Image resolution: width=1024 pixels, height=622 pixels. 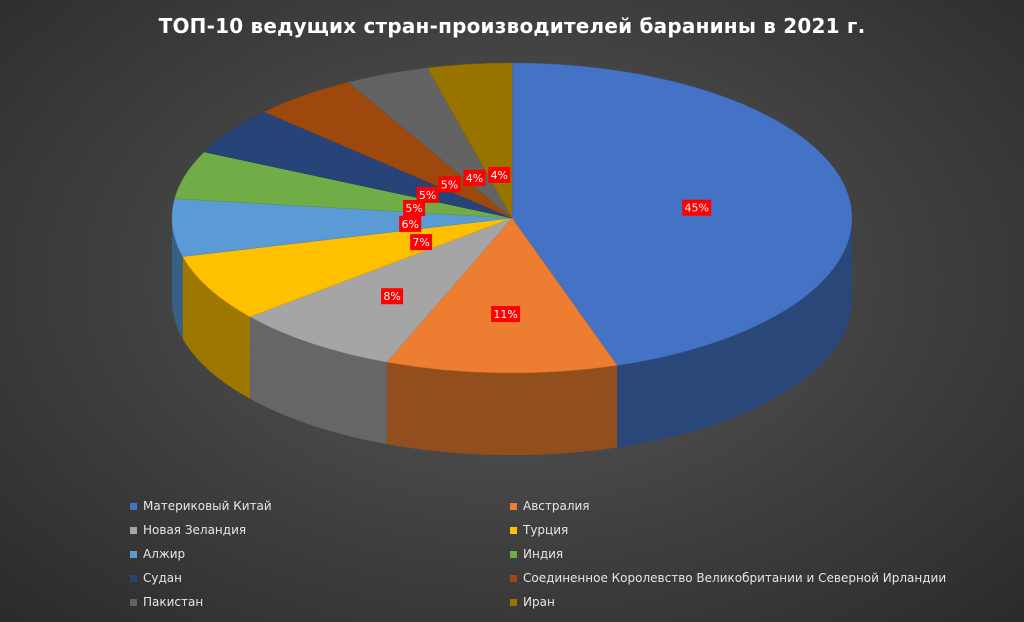 I want to click on legend-item: Материковый Китай, so click(x=320, y=506).